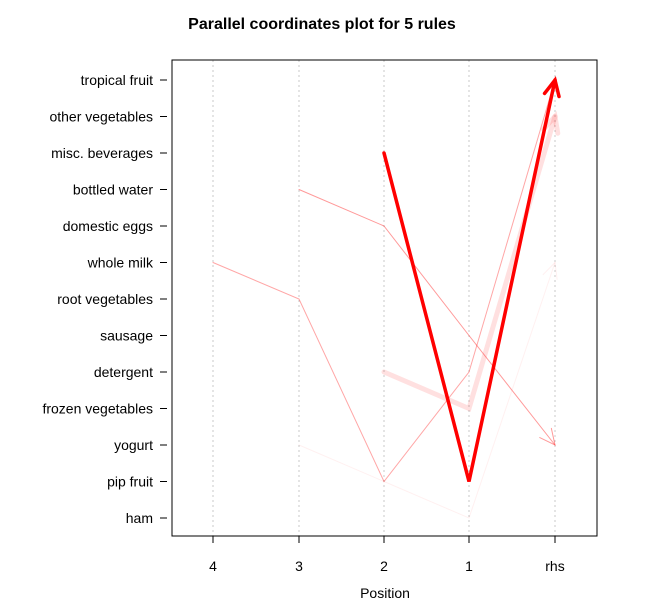 This screenshot has height=612, width=664. I want to click on y-tick-label: root vegetables, so click(105, 299).